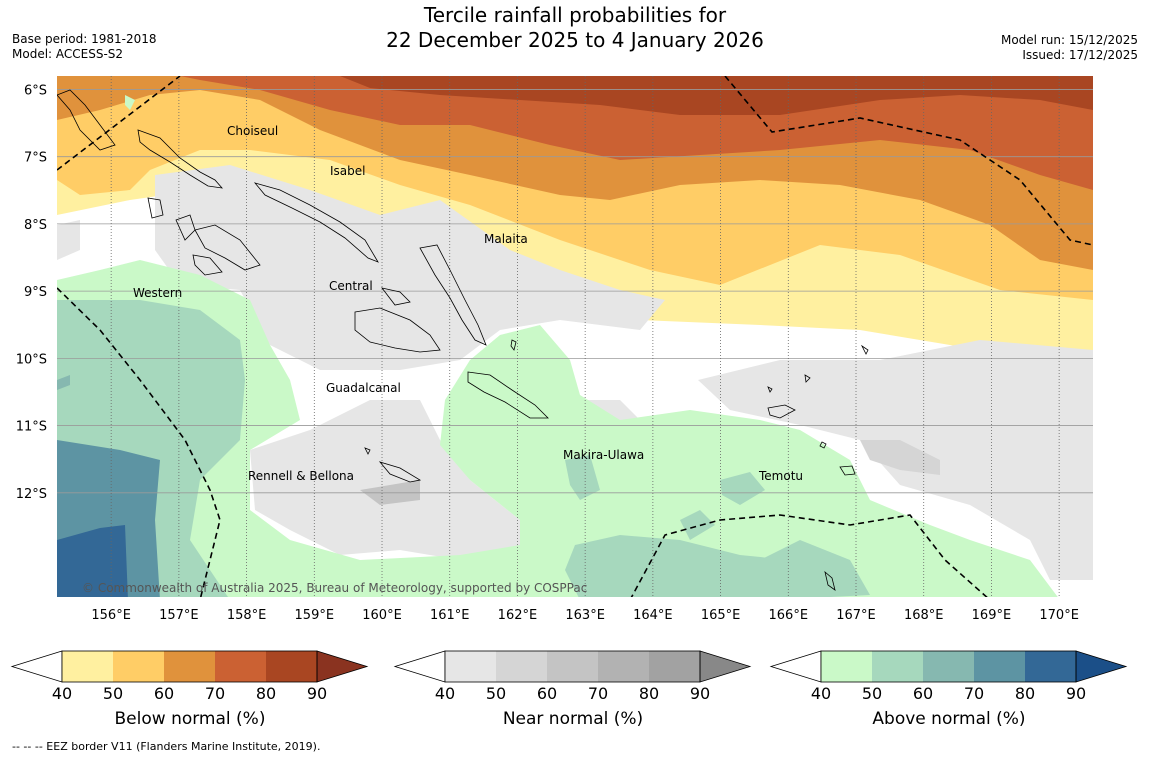 The image size is (1150, 758). I want to click on colorbar-label-above: Above normal (%), so click(949, 719).